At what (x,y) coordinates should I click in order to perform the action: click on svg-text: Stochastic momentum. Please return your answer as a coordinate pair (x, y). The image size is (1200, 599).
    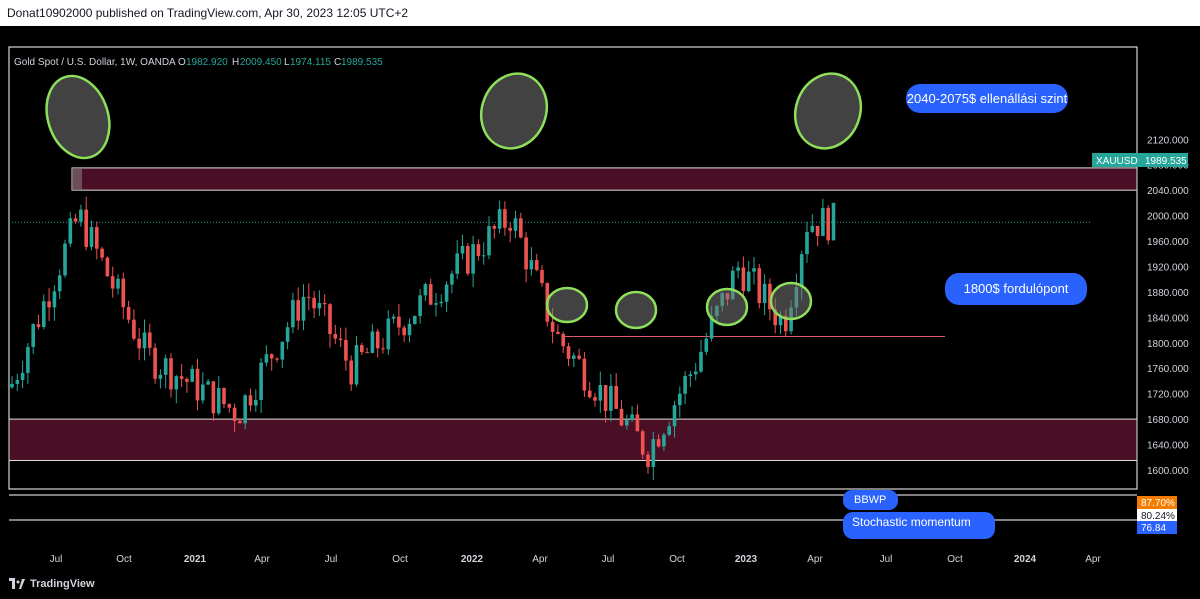
    Looking at the image, I should click on (911, 522).